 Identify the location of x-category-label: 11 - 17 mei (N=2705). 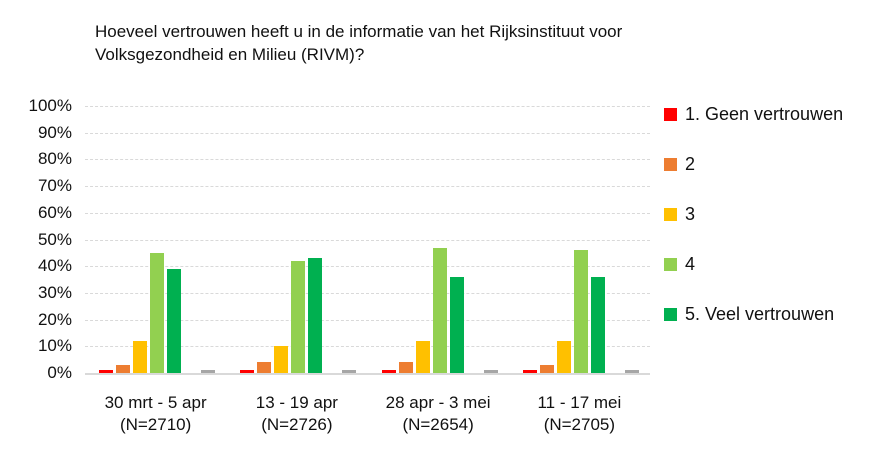
(579, 414).